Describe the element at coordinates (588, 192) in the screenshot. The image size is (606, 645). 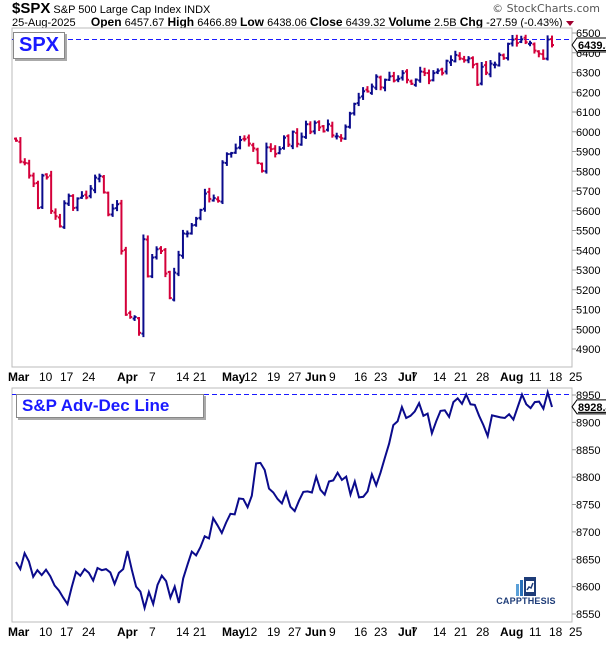
I see `svg-text: 5700` at that location.